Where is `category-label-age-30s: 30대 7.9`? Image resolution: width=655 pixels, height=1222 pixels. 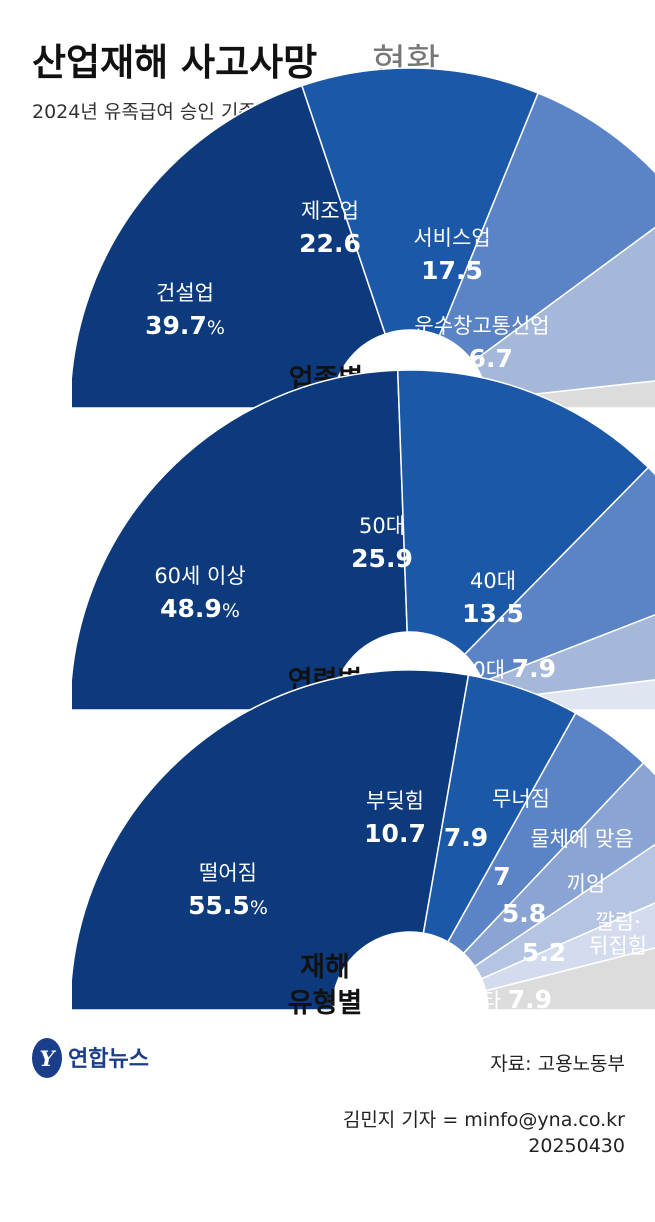
category-label-age-30s: 30대 7.9 is located at coordinates (507, 668).